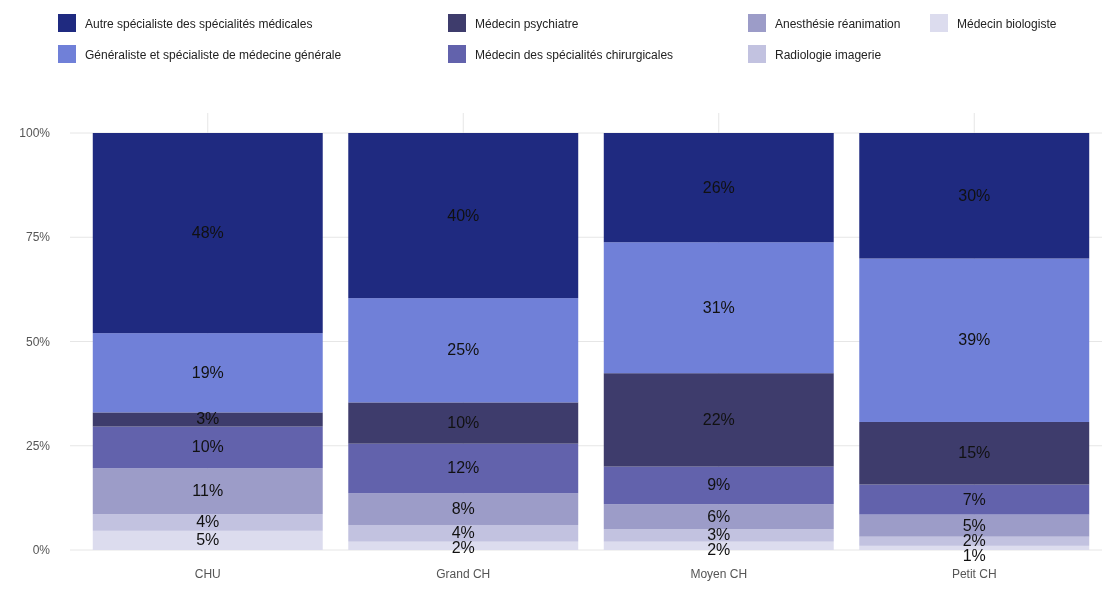 The height and width of the screenshot is (592, 1112). What do you see at coordinates (38, 445) in the screenshot?
I see `y-tick-label: 25%` at bounding box center [38, 445].